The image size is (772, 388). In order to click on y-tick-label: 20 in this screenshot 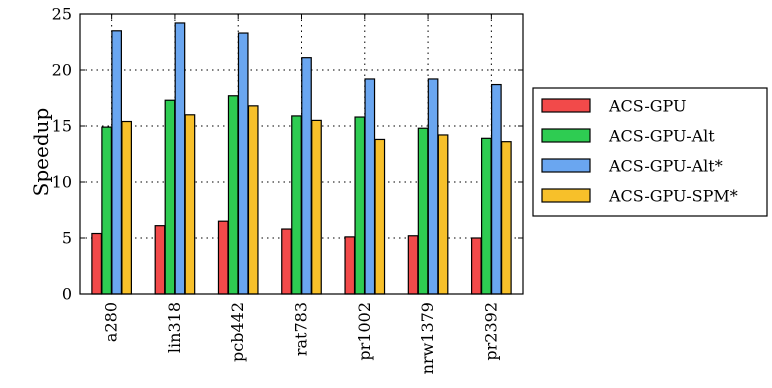, I will do `click(62, 70)`.